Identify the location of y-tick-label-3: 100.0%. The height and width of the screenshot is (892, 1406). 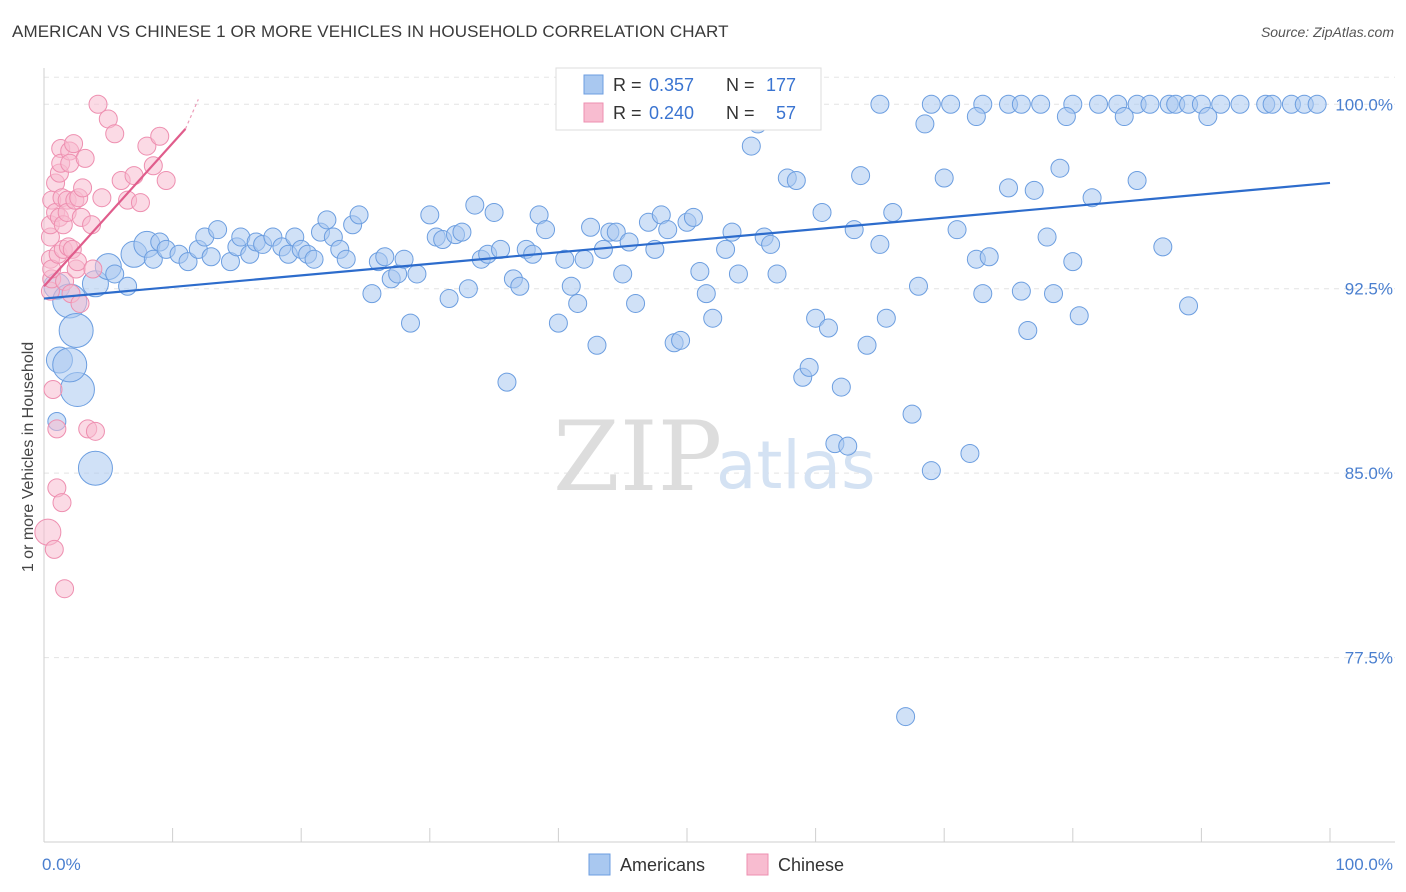
(1364, 104).